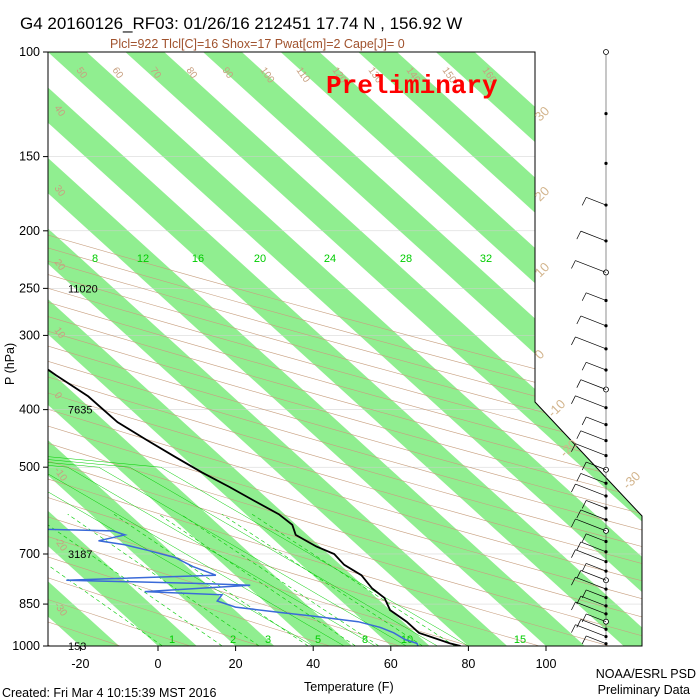 The height and width of the screenshot is (700, 700). I want to click on y-tick-label: 150, so click(29, 157).